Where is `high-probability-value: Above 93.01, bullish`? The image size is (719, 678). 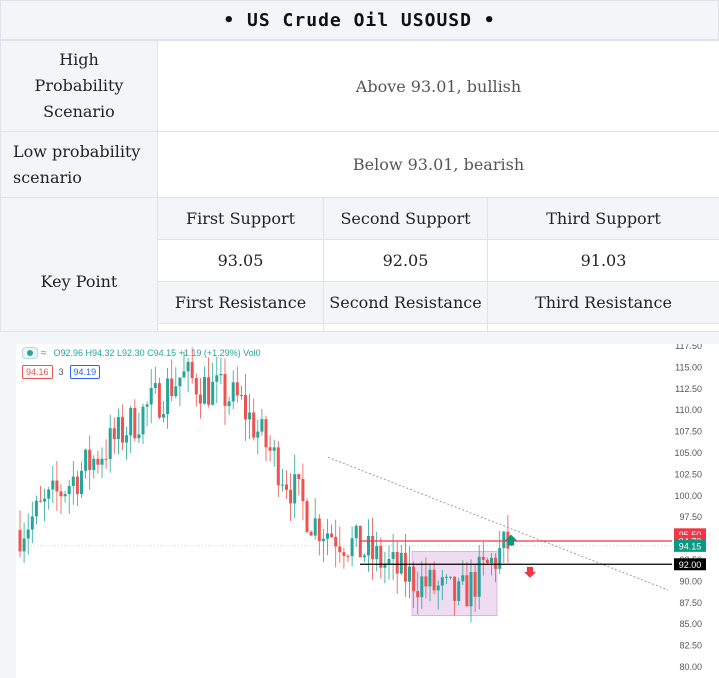
high-probability-value: Above 93.01, bullish is located at coordinates (438, 86).